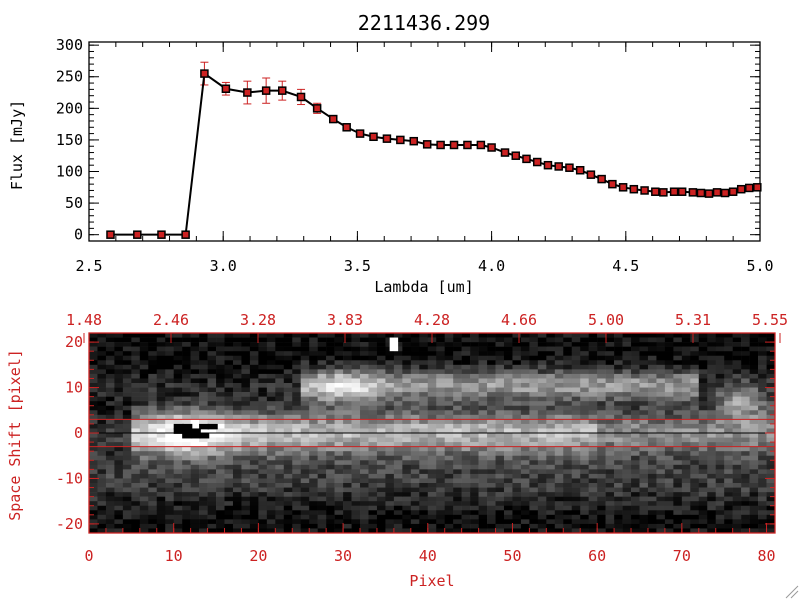 The image size is (800, 600). What do you see at coordinates (792, 592) in the screenshot?
I see `resize-grip-icon` at bounding box center [792, 592].